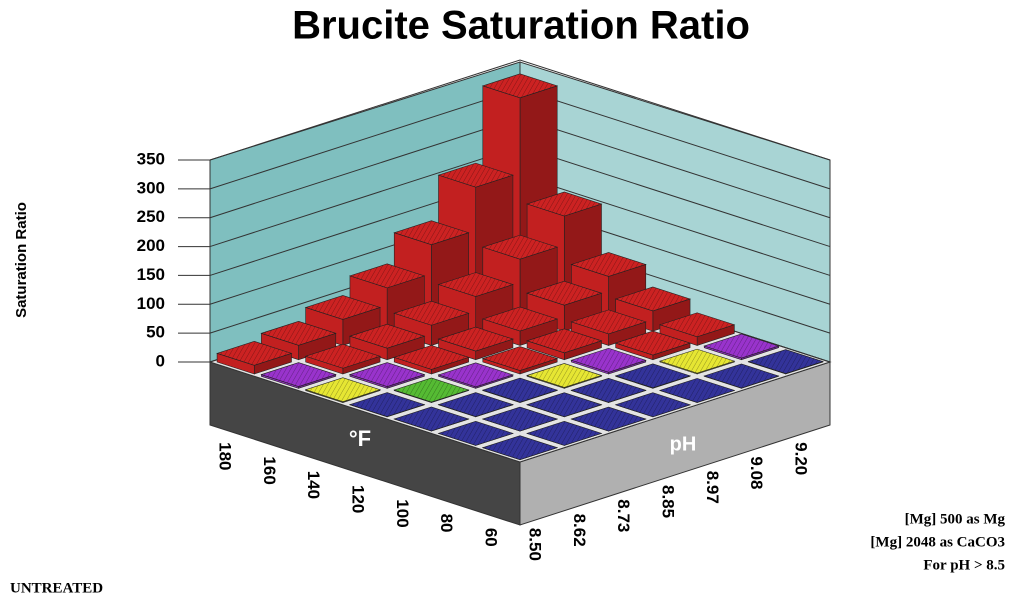 This screenshot has width=1022, height=603. What do you see at coordinates (668, 501) in the screenshot?
I see `z-tick-label: 8.85` at bounding box center [668, 501].